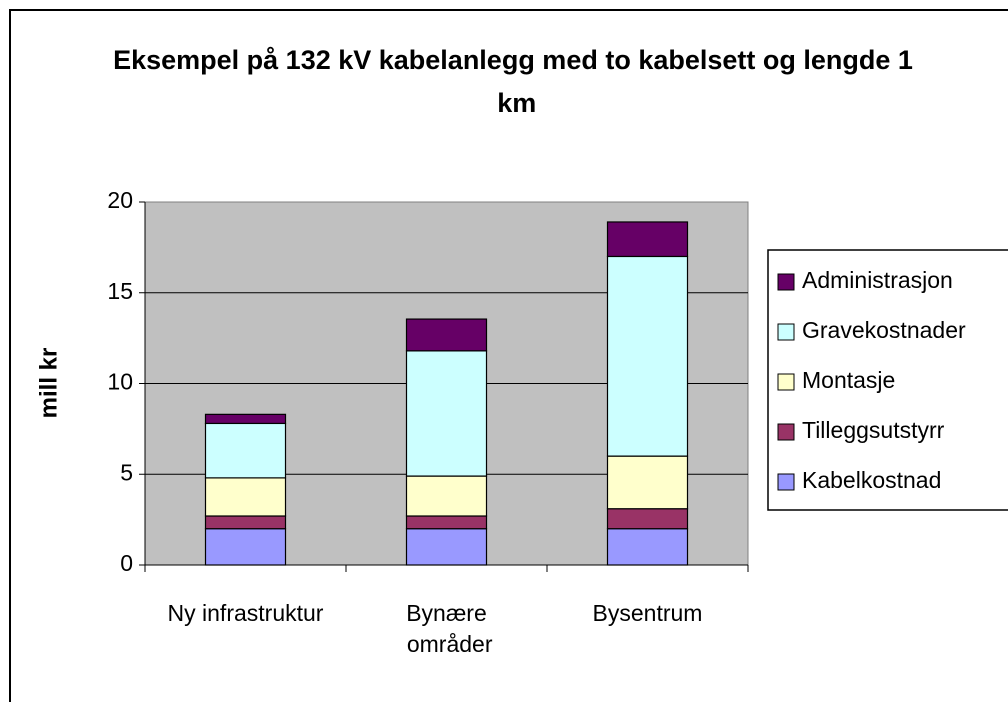 Image resolution: width=1008 pixels, height=702 pixels. What do you see at coordinates (884, 330) in the screenshot?
I see `legend-label: Gravekostnader` at bounding box center [884, 330].